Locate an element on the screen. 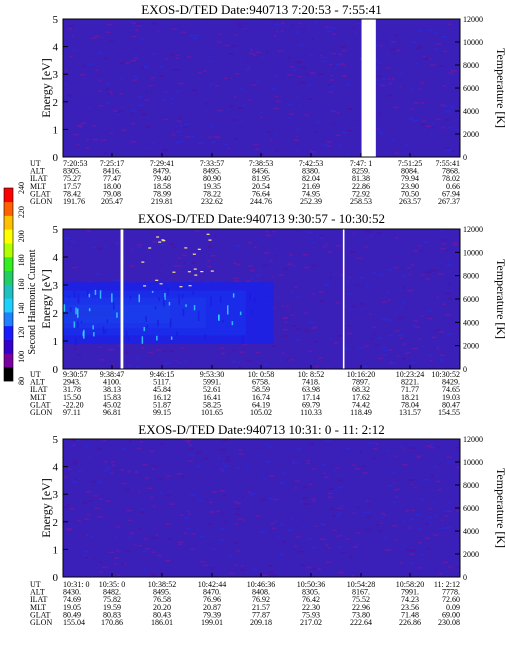 The image size is (505, 649). ephemeris-value: 7418. is located at coordinates (311, 382).